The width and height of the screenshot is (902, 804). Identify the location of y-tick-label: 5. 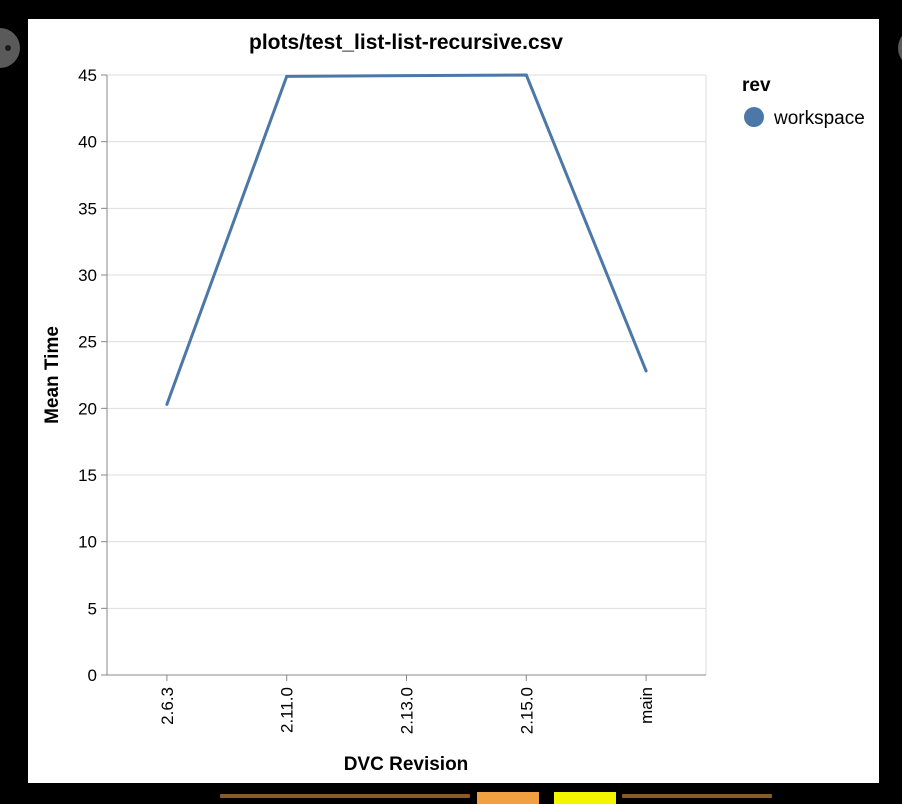
(92, 608).